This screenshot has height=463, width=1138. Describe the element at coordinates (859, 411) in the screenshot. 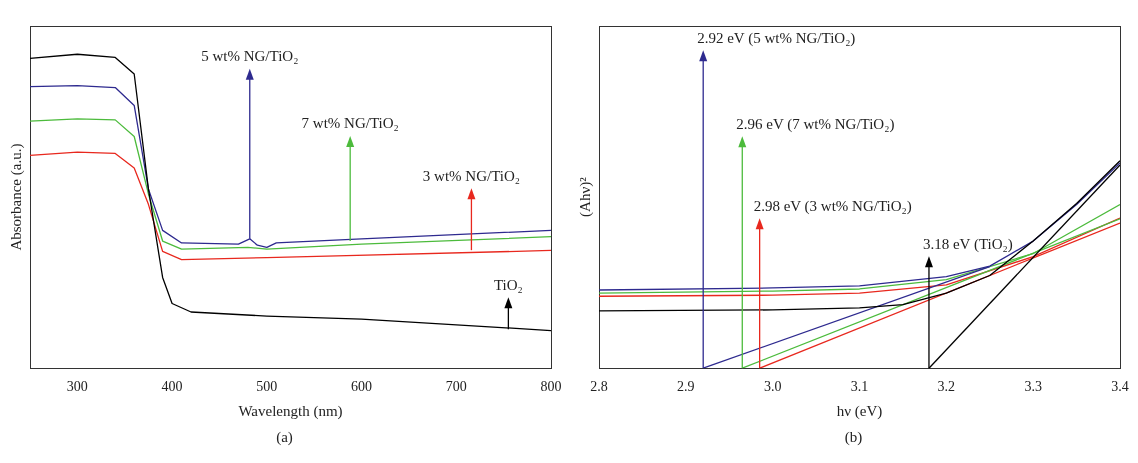

I see `x-axis-title: hν (eV)` at that location.